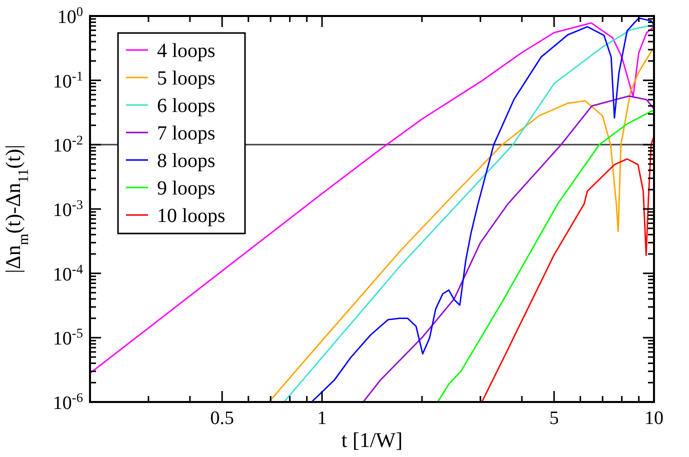 This screenshot has height=457, width=689. What do you see at coordinates (186, 79) in the screenshot?
I see `legend-label: 5 loops` at bounding box center [186, 79].